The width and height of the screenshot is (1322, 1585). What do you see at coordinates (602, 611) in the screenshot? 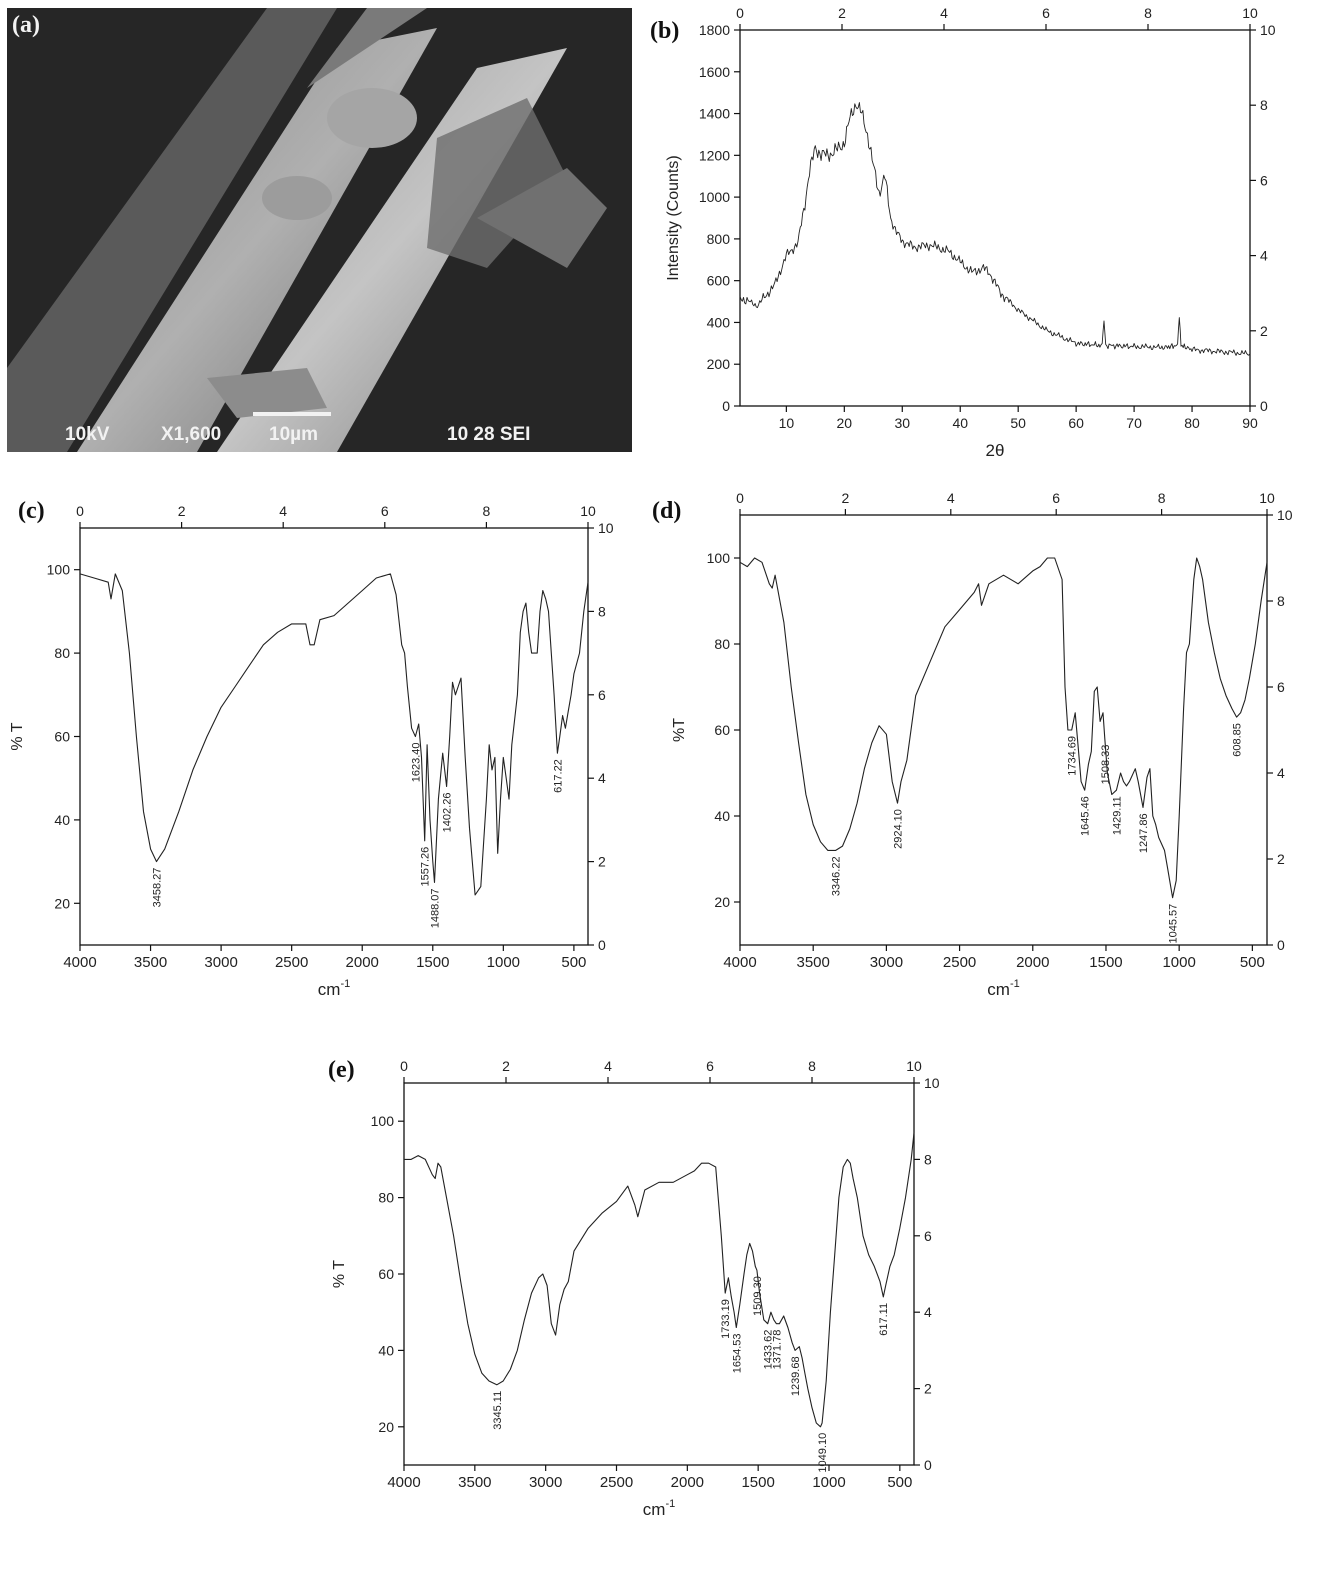
I see `right-tick-label: 8` at bounding box center [602, 611].